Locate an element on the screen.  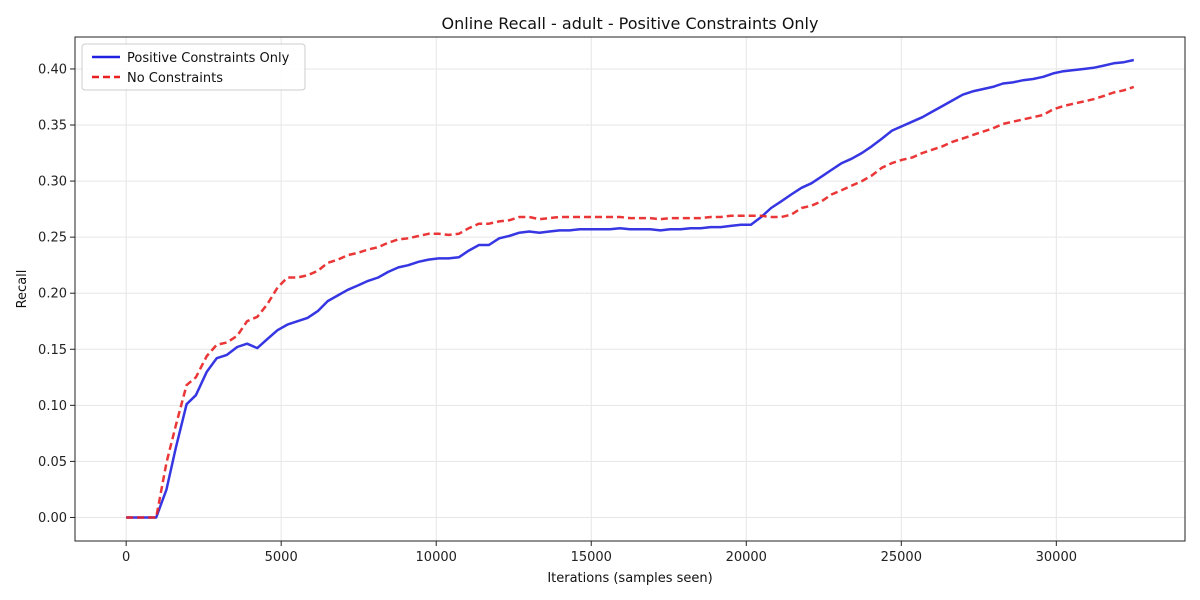
y-tick-label: 0.20 is located at coordinates (52, 294).